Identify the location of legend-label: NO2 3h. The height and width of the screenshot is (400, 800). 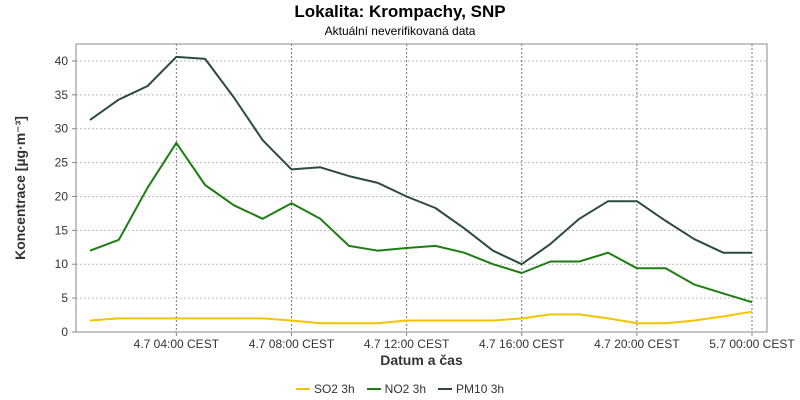
(405, 389).